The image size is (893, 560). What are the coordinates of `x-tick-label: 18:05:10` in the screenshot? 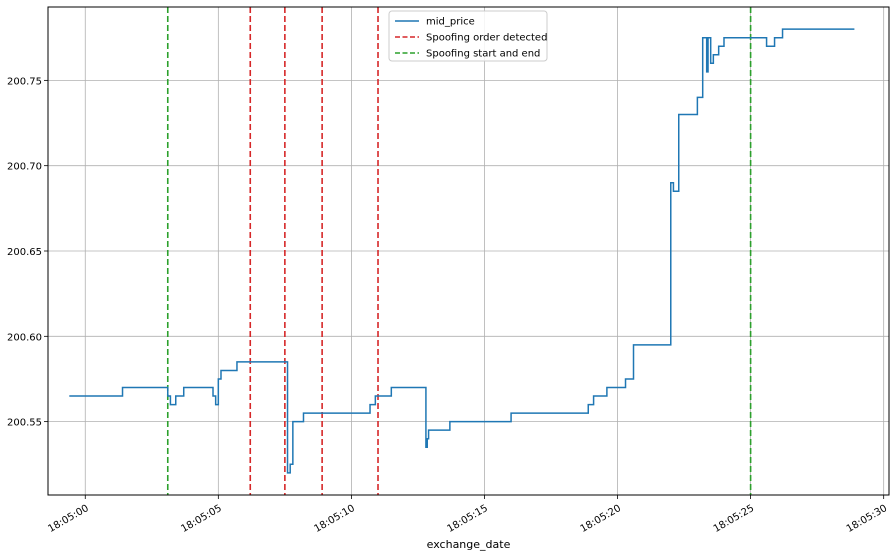 It's located at (334, 519).